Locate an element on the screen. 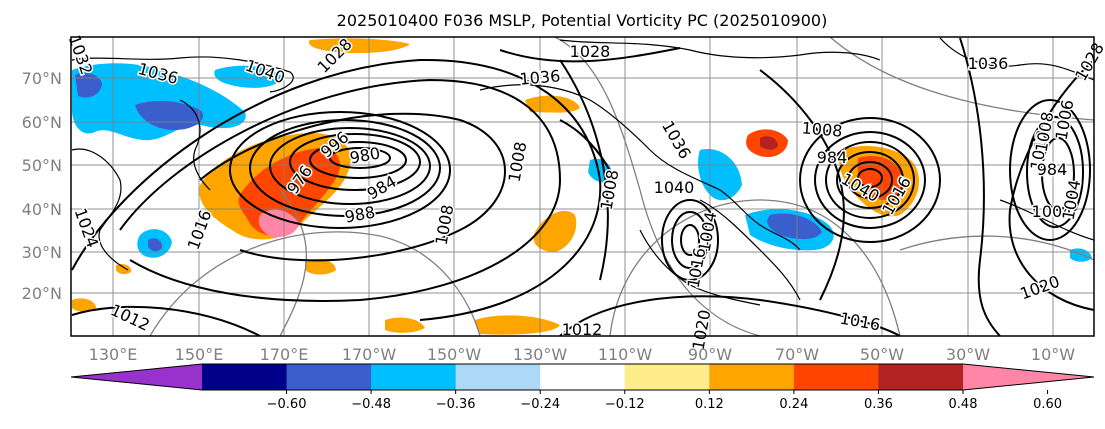 The width and height of the screenshot is (1105, 429). contour-label: 1040 is located at coordinates (674, 188).